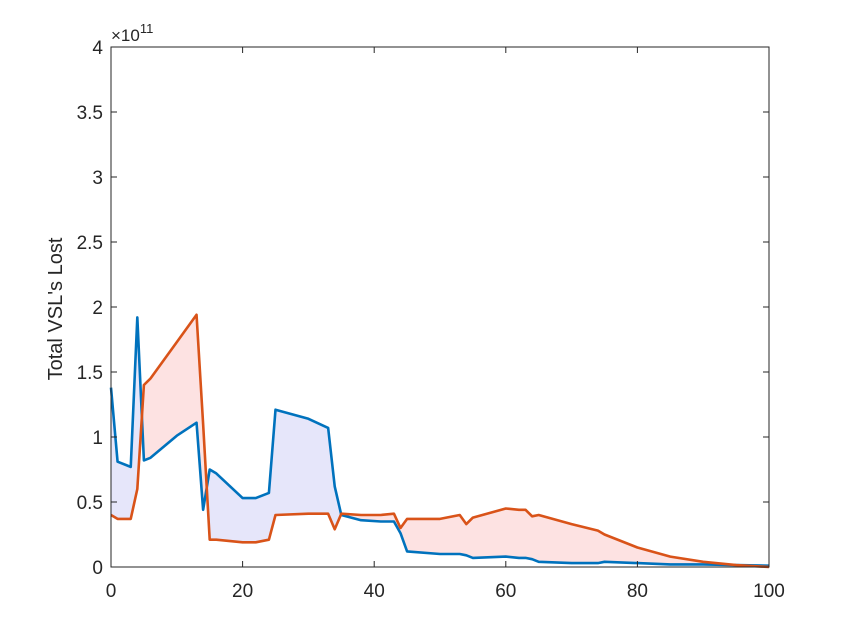 This screenshot has width=850, height=637. I want to click on x-tick-label: 60, so click(505, 591).